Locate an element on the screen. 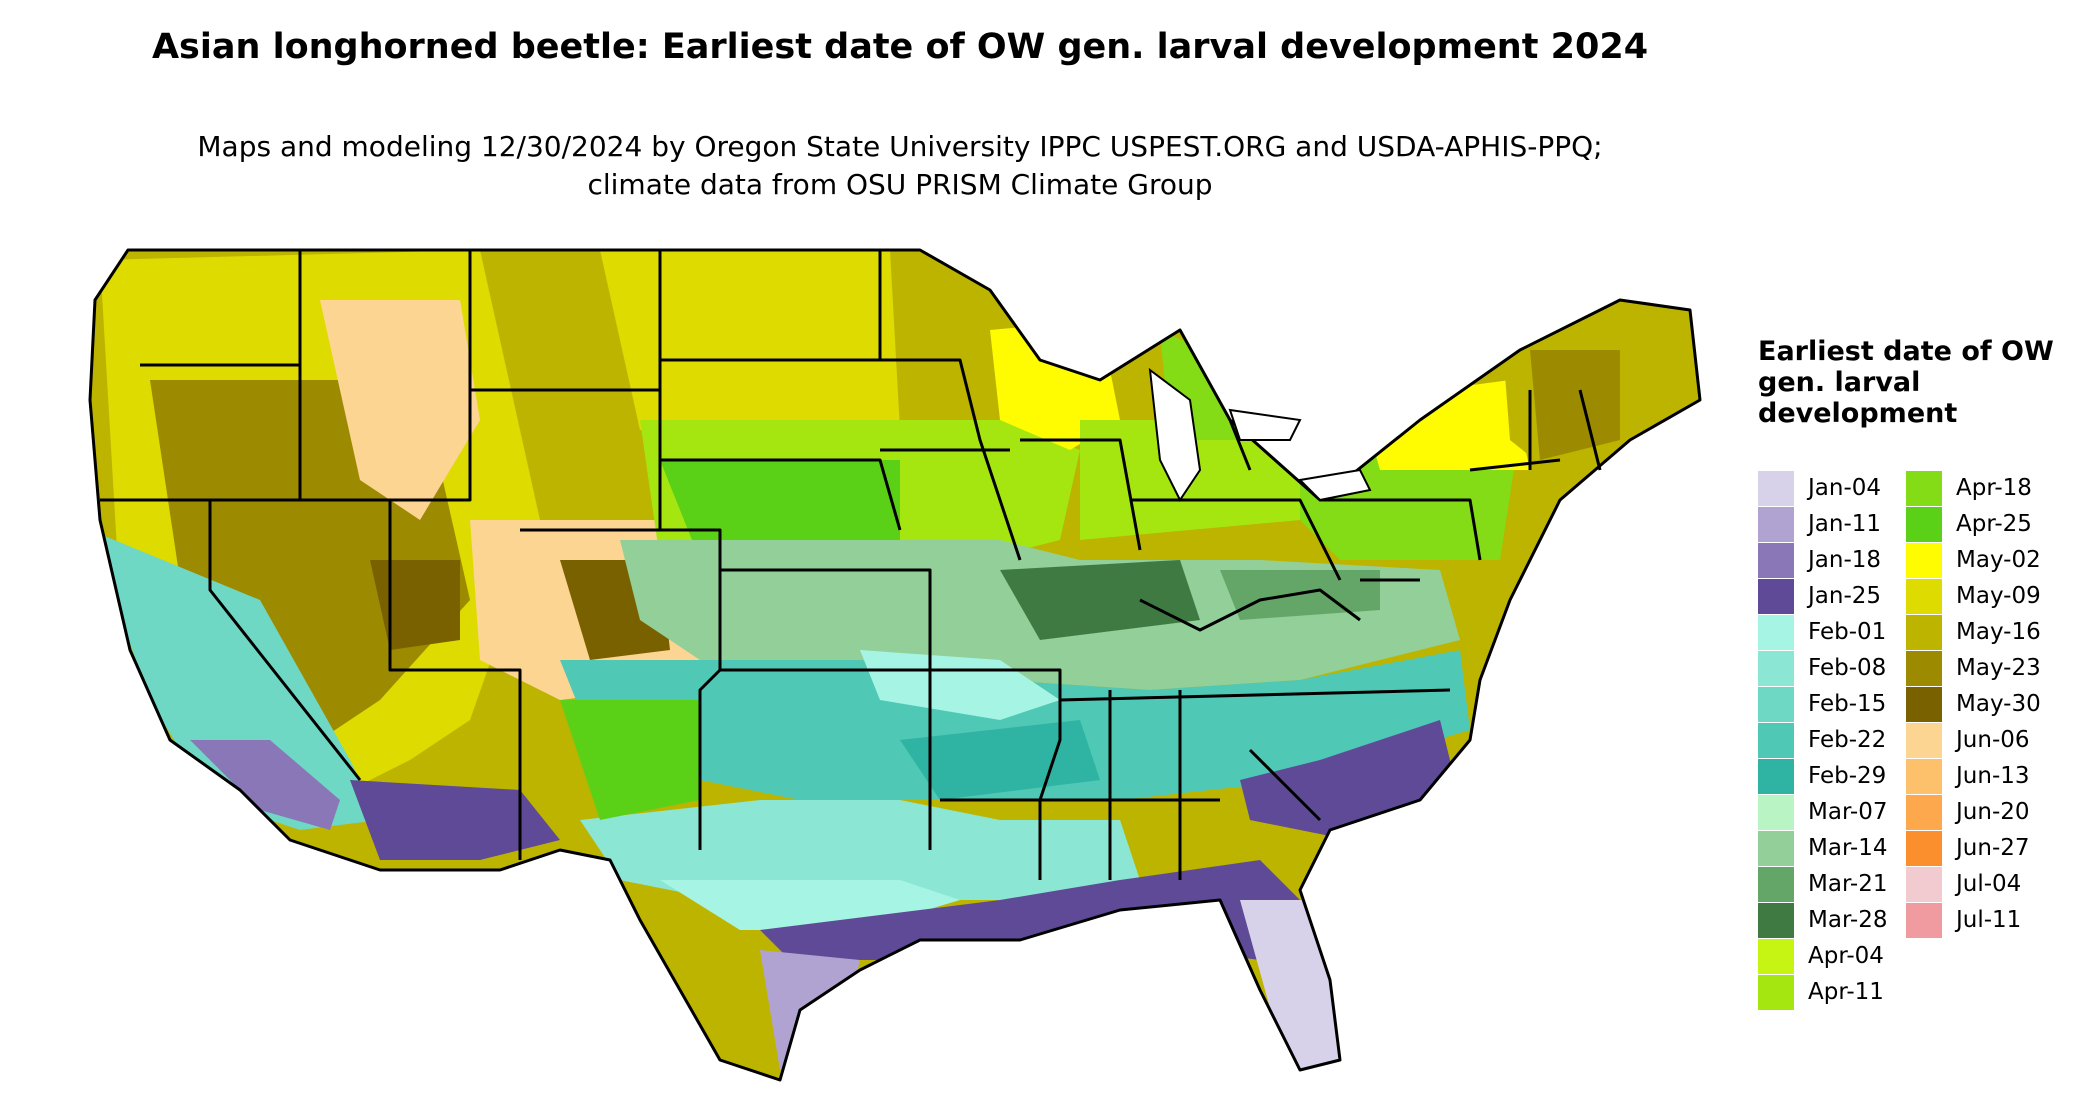  legend-label: Jun-20 is located at coordinates (1993, 812).